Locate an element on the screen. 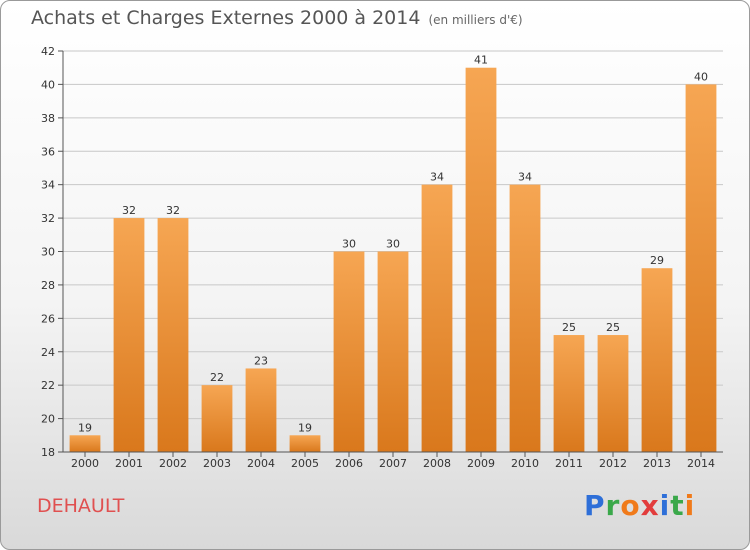 The width and height of the screenshot is (750, 550). bar-2006 is located at coordinates (349, 351).